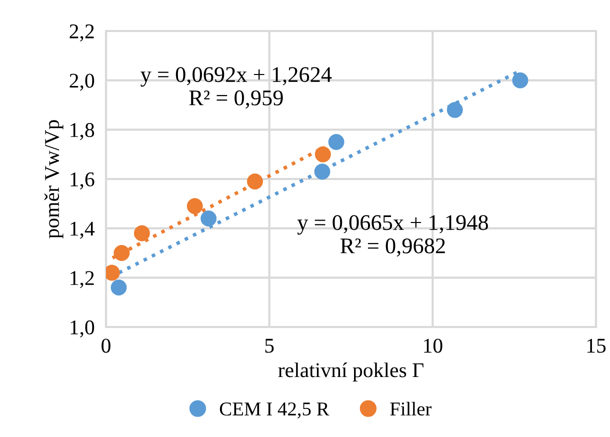  What do you see at coordinates (82, 33) in the screenshot?
I see `y-tick-label: 2,2` at bounding box center [82, 33].